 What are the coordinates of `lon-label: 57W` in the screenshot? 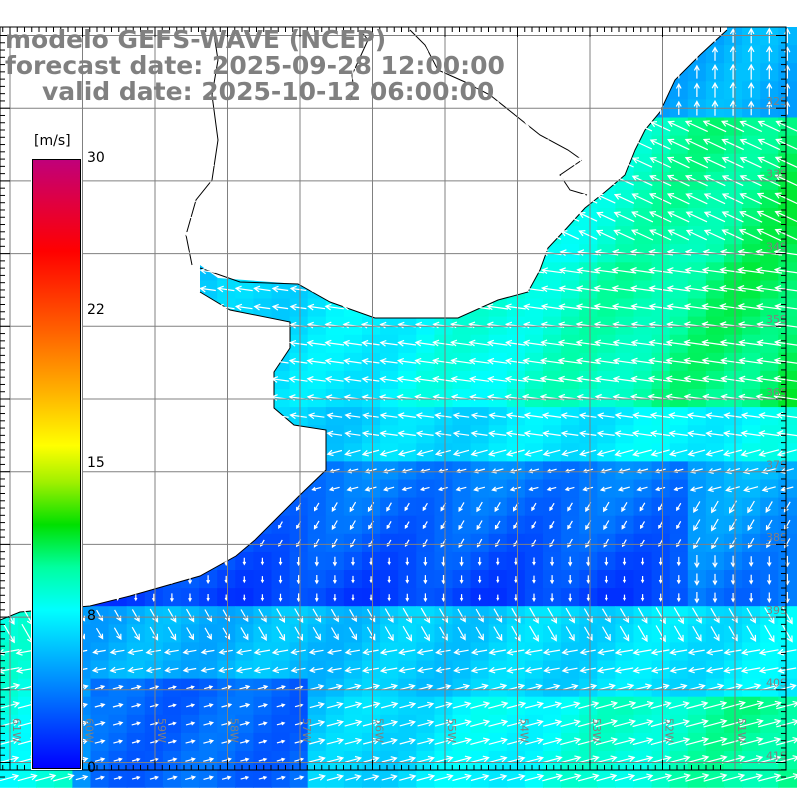 It's located at (306, 730).